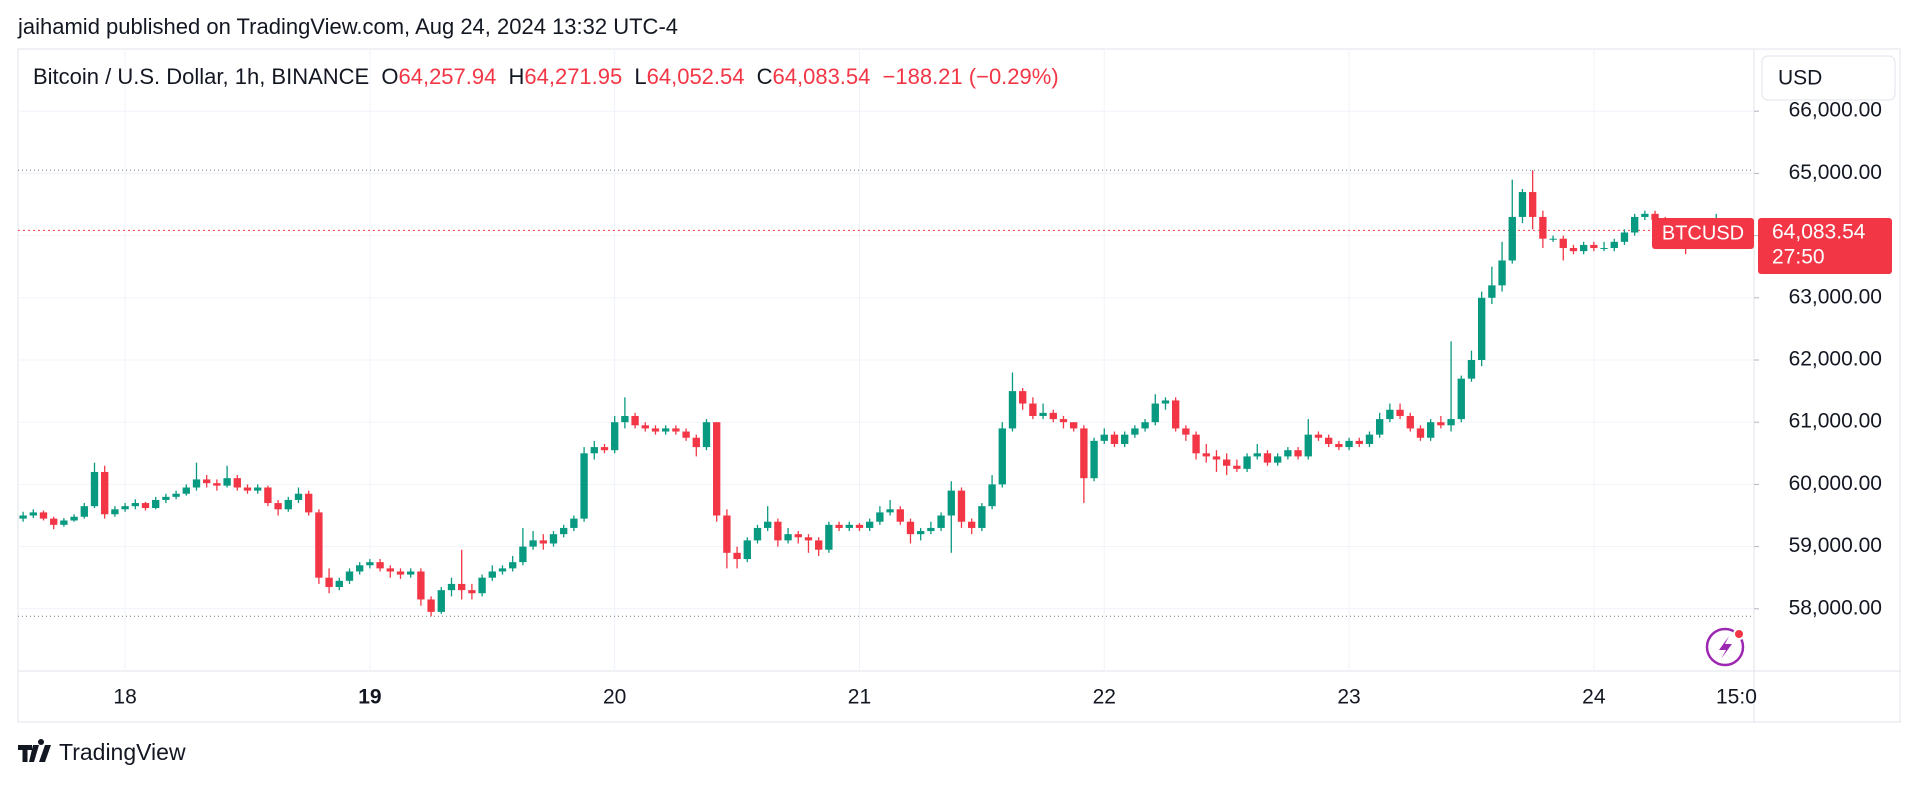  What do you see at coordinates (1835, 296) in the screenshot?
I see `y-tick-label: 63,000.00` at bounding box center [1835, 296].